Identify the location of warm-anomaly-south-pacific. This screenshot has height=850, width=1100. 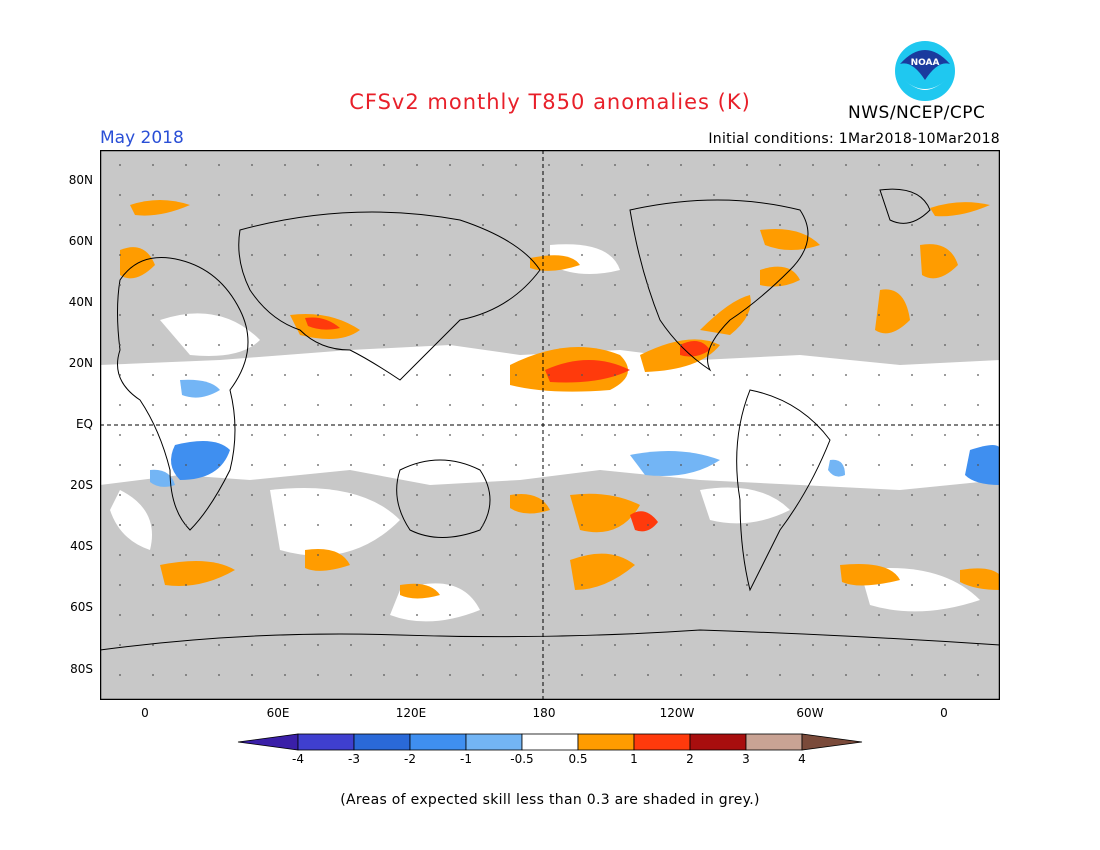
(605, 513).